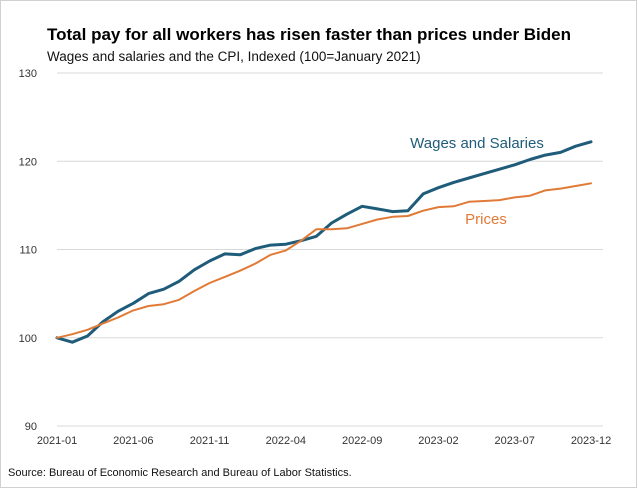  I want to click on x-tick-label: 2023-12, so click(591, 441).